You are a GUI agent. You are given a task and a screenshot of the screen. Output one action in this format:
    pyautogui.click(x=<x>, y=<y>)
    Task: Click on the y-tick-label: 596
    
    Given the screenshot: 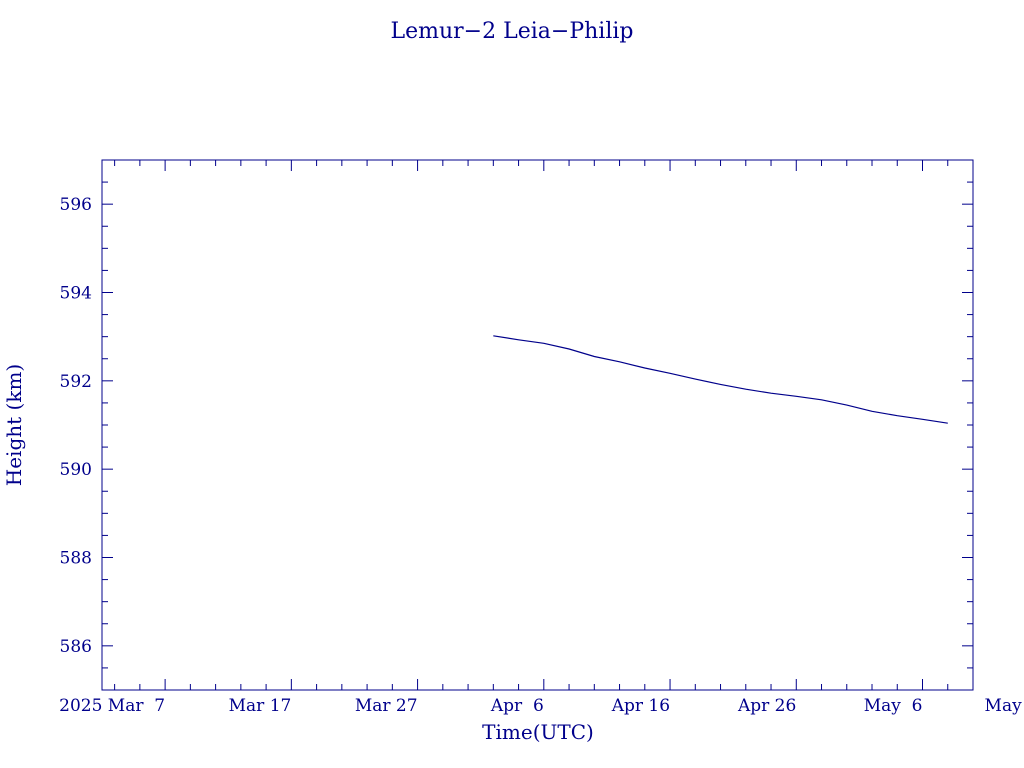 What is the action you would take?
    pyautogui.click(x=76, y=205)
    